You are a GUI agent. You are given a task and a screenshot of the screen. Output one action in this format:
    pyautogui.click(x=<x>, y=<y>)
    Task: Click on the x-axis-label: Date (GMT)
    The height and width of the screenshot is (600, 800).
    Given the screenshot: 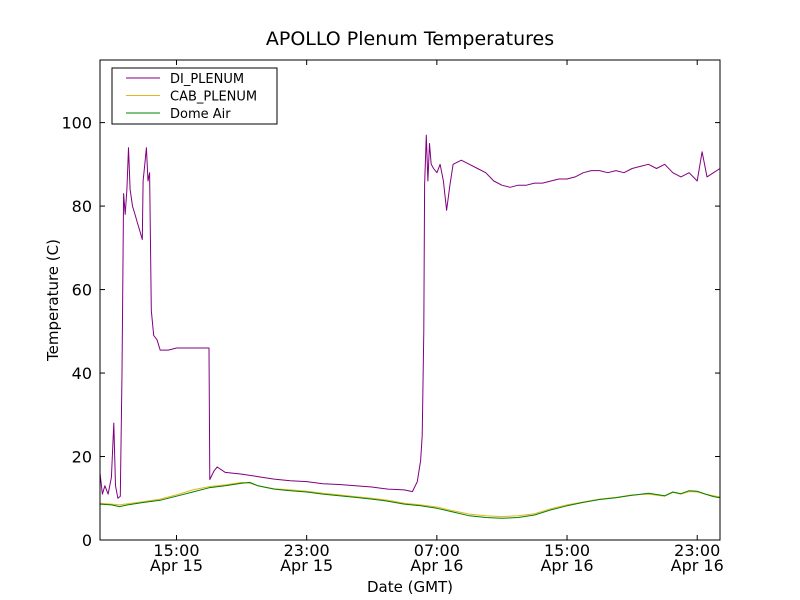 What is the action you would take?
    pyautogui.click(x=410, y=587)
    